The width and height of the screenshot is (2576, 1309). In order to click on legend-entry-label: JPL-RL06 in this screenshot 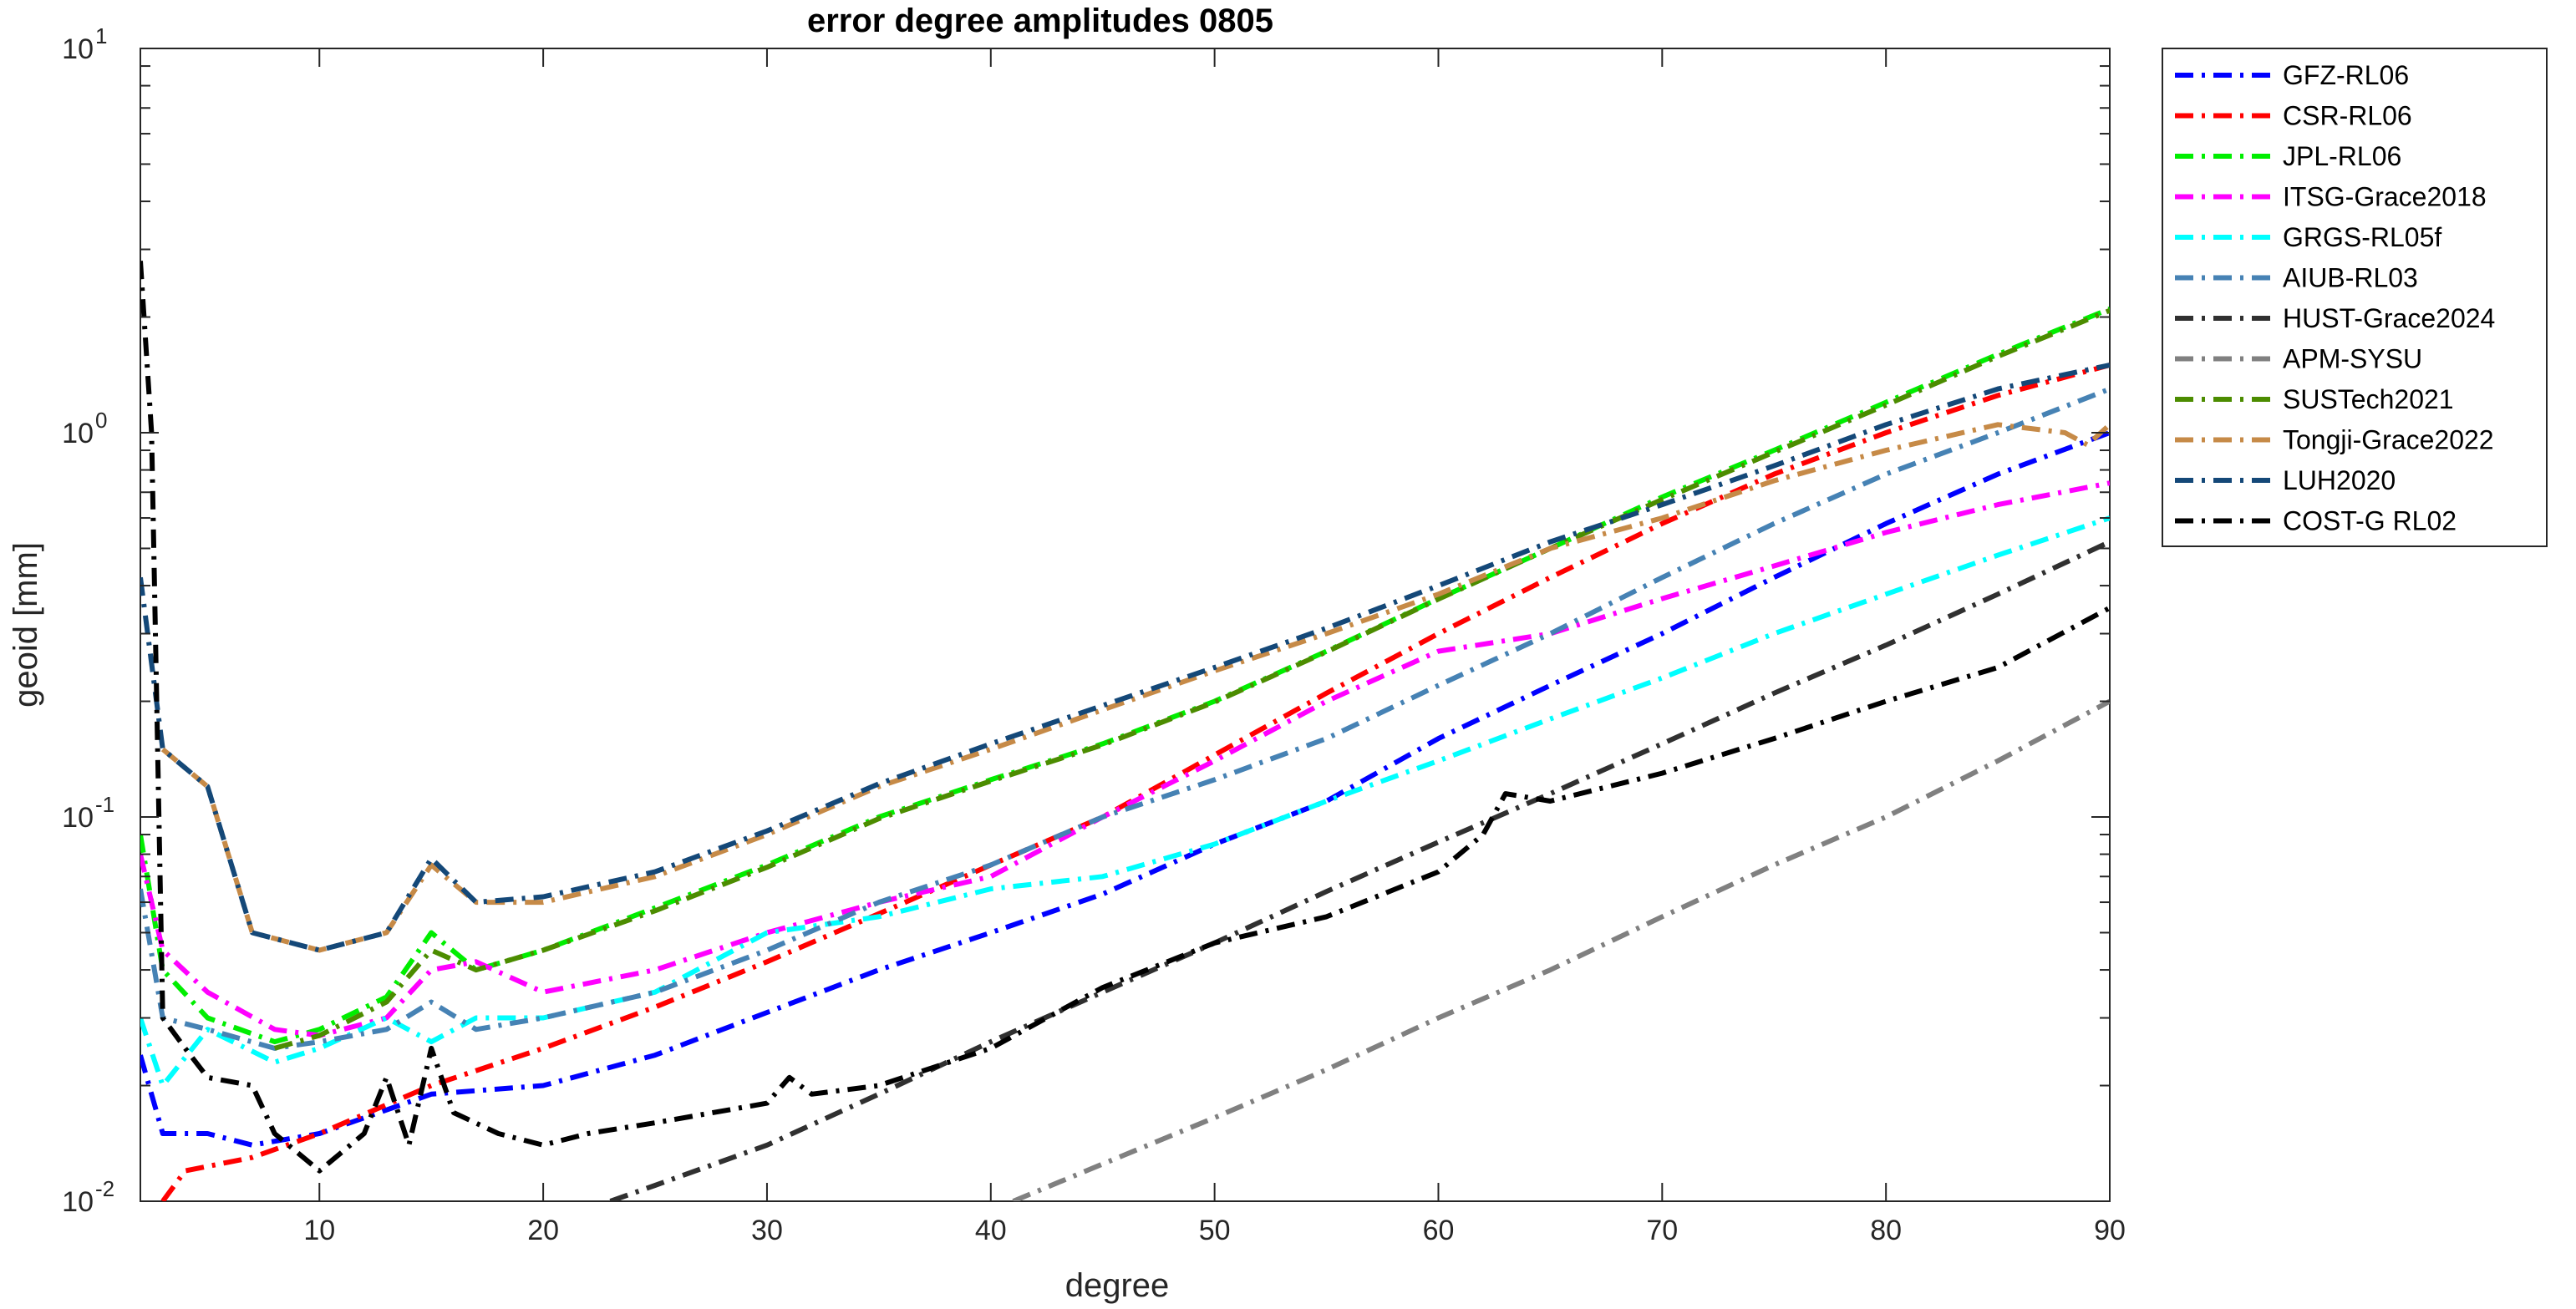, I will do `click(2342, 156)`.